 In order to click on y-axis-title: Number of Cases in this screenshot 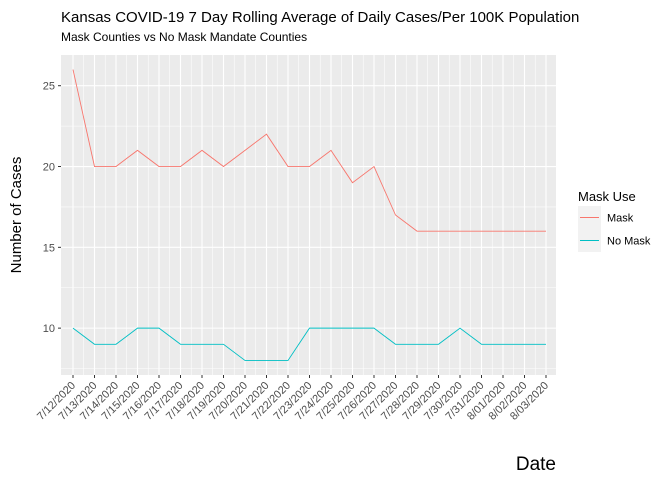, I will do `click(16, 215)`.